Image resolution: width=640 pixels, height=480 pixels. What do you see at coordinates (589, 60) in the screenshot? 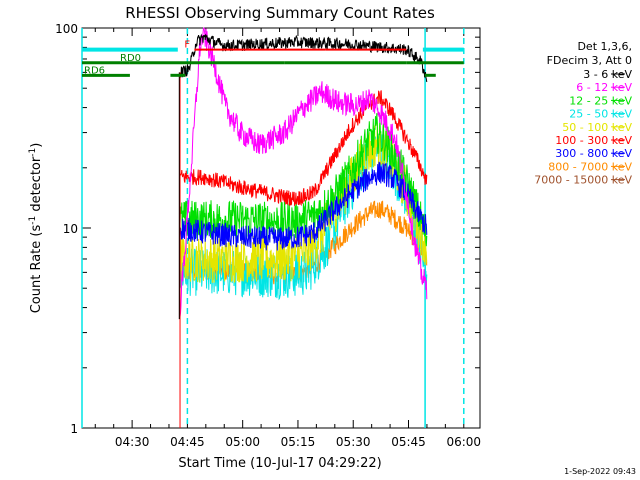
I see `legend-header-2: FDecim 3, Att 0` at bounding box center [589, 60].